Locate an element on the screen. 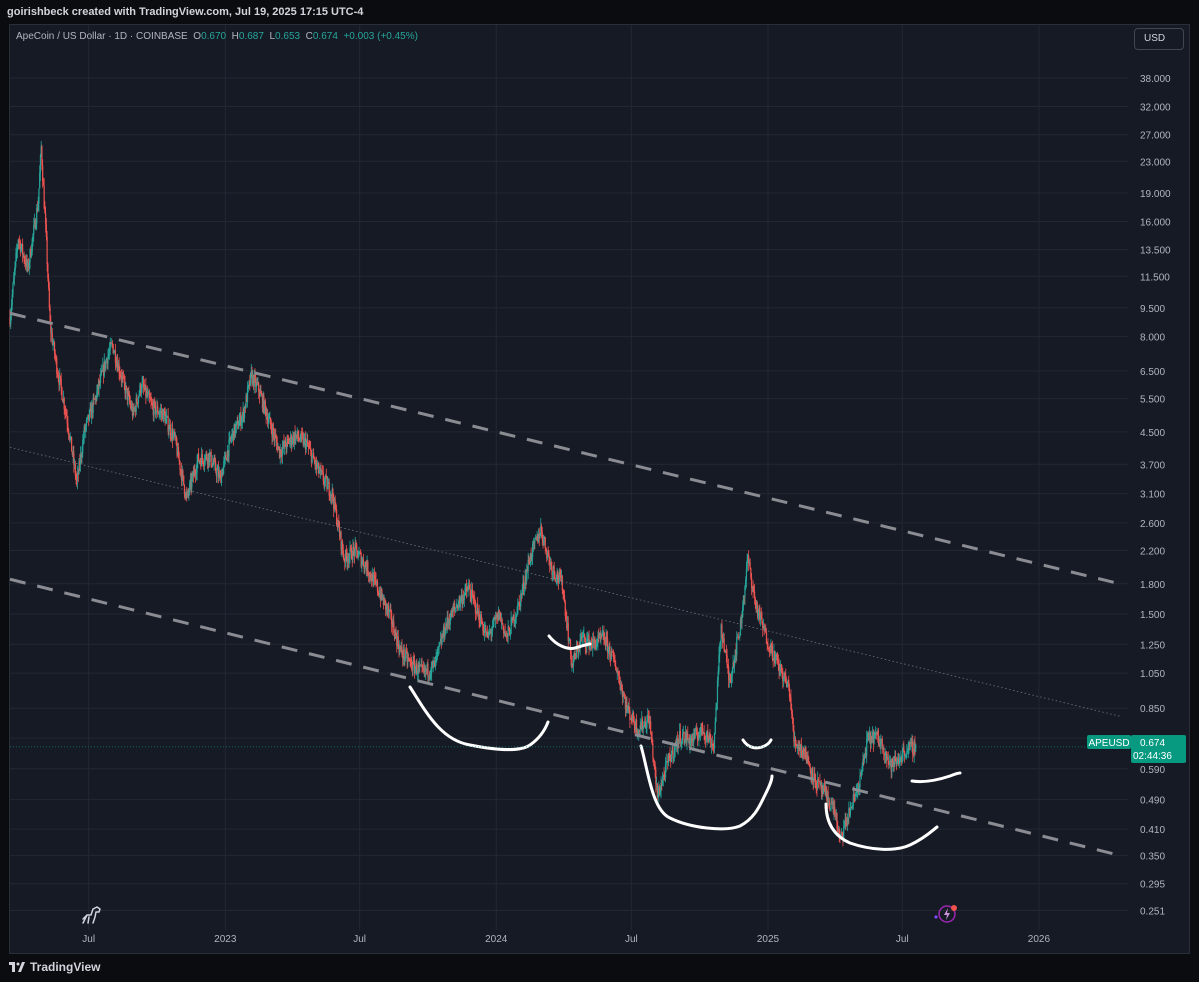  currency-button: USD is located at coordinates (1159, 39).